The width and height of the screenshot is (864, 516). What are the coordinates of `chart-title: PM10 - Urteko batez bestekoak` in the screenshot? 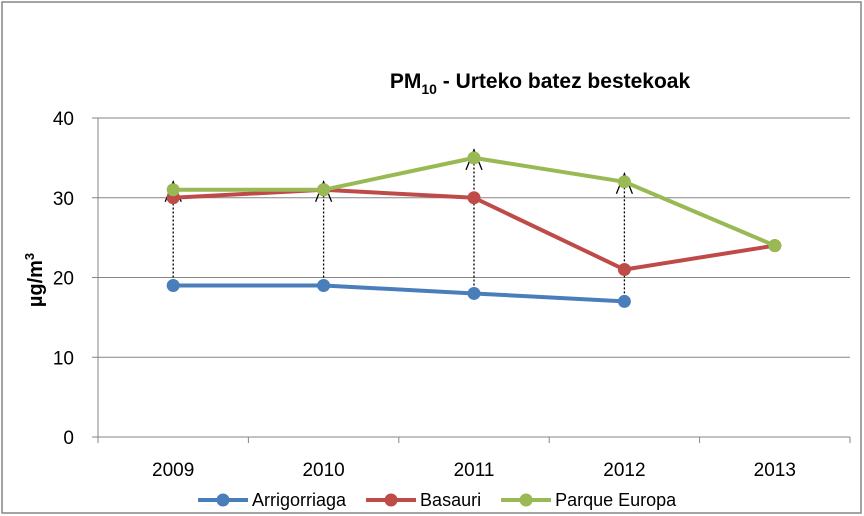 It's located at (540, 83).